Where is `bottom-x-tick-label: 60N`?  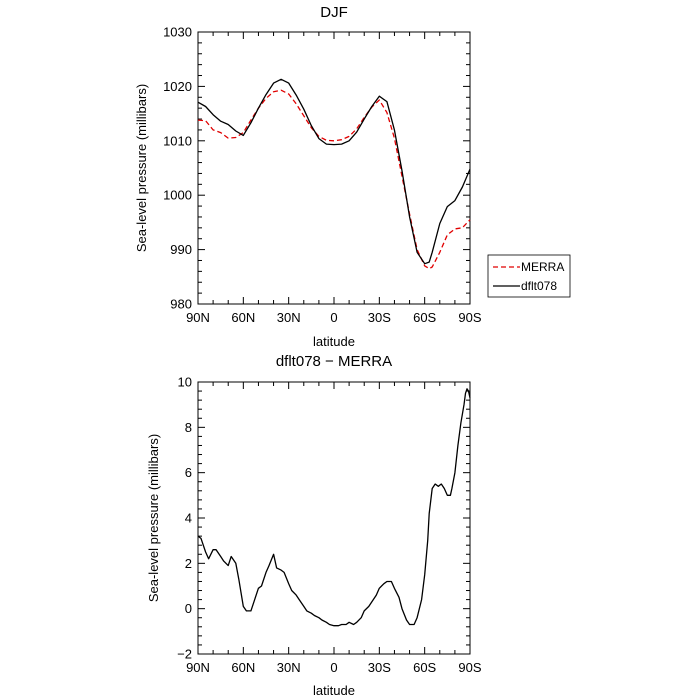 bottom-x-tick-label: 60N is located at coordinates (243, 667).